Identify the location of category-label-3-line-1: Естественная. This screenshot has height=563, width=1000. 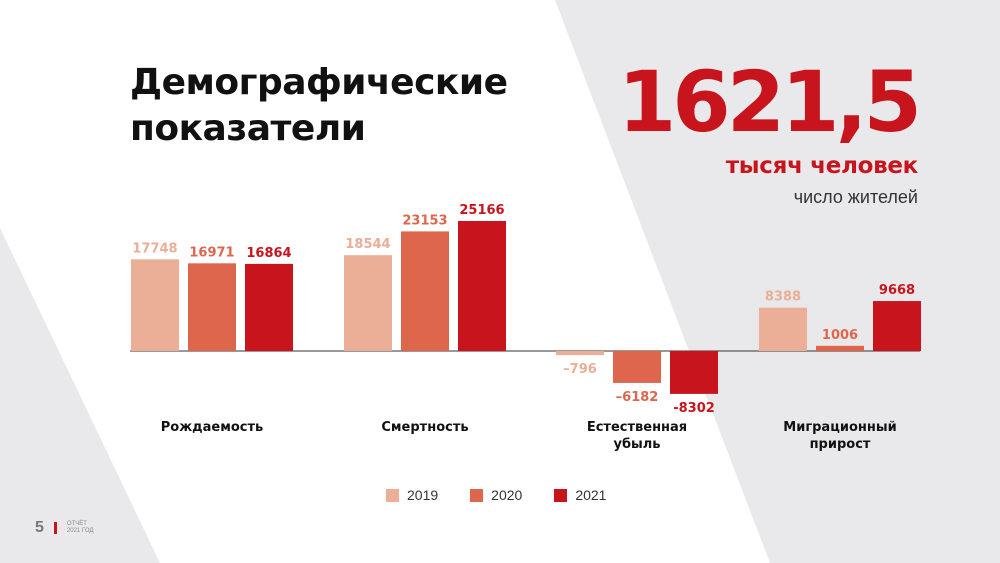
(637, 427).